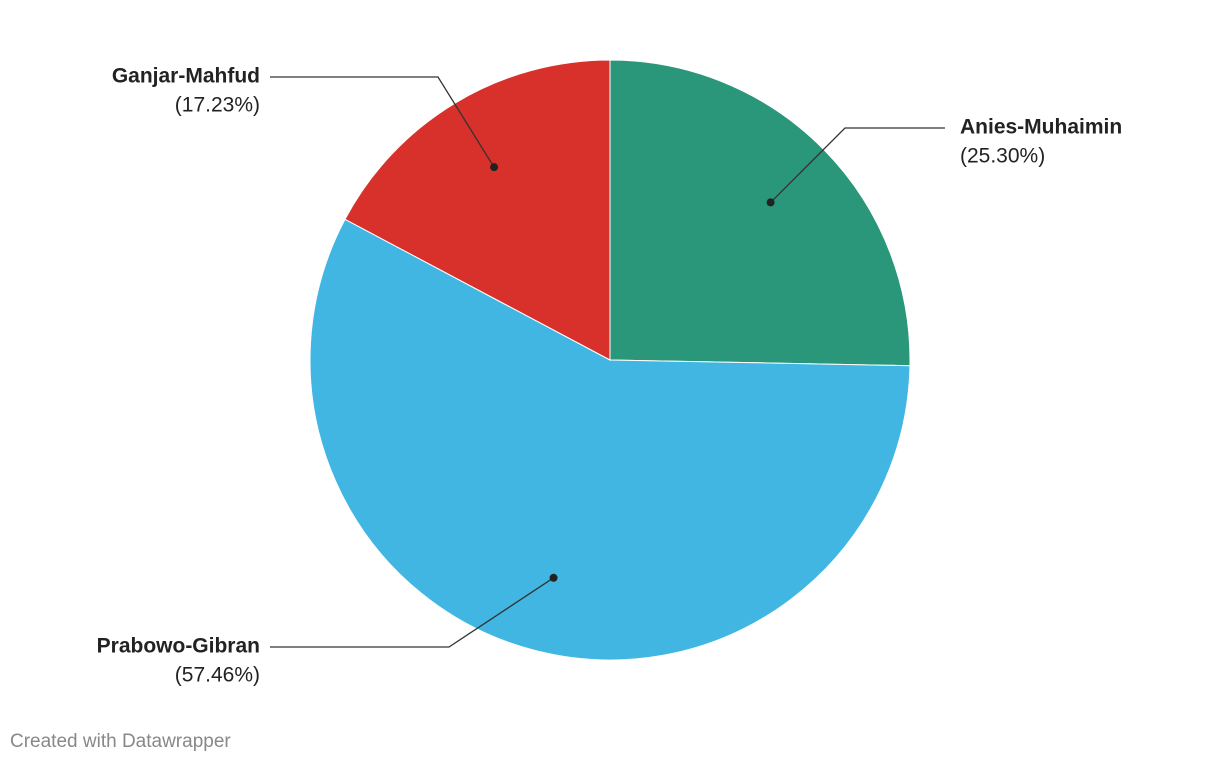  Describe the element at coordinates (1041, 127) in the screenshot. I see `slice-label: Anies-Muhaimin` at that location.